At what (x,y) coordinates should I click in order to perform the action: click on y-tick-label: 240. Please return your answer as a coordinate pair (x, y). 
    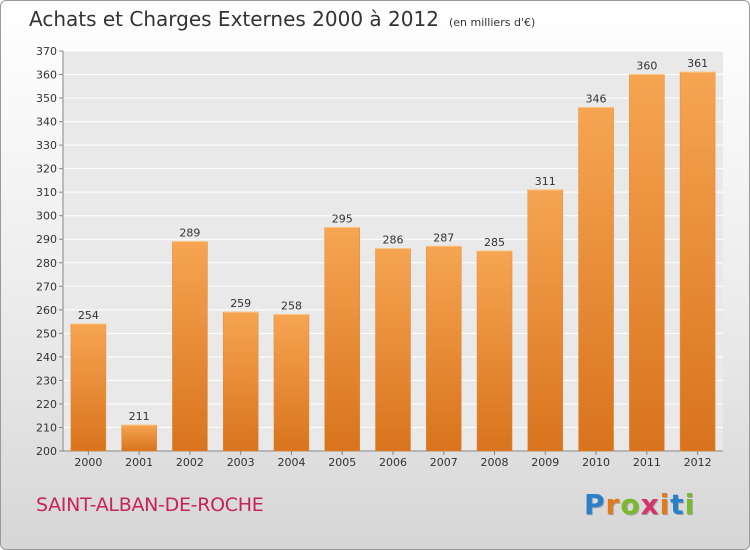
    Looking at the image, I should click on (46, 357).